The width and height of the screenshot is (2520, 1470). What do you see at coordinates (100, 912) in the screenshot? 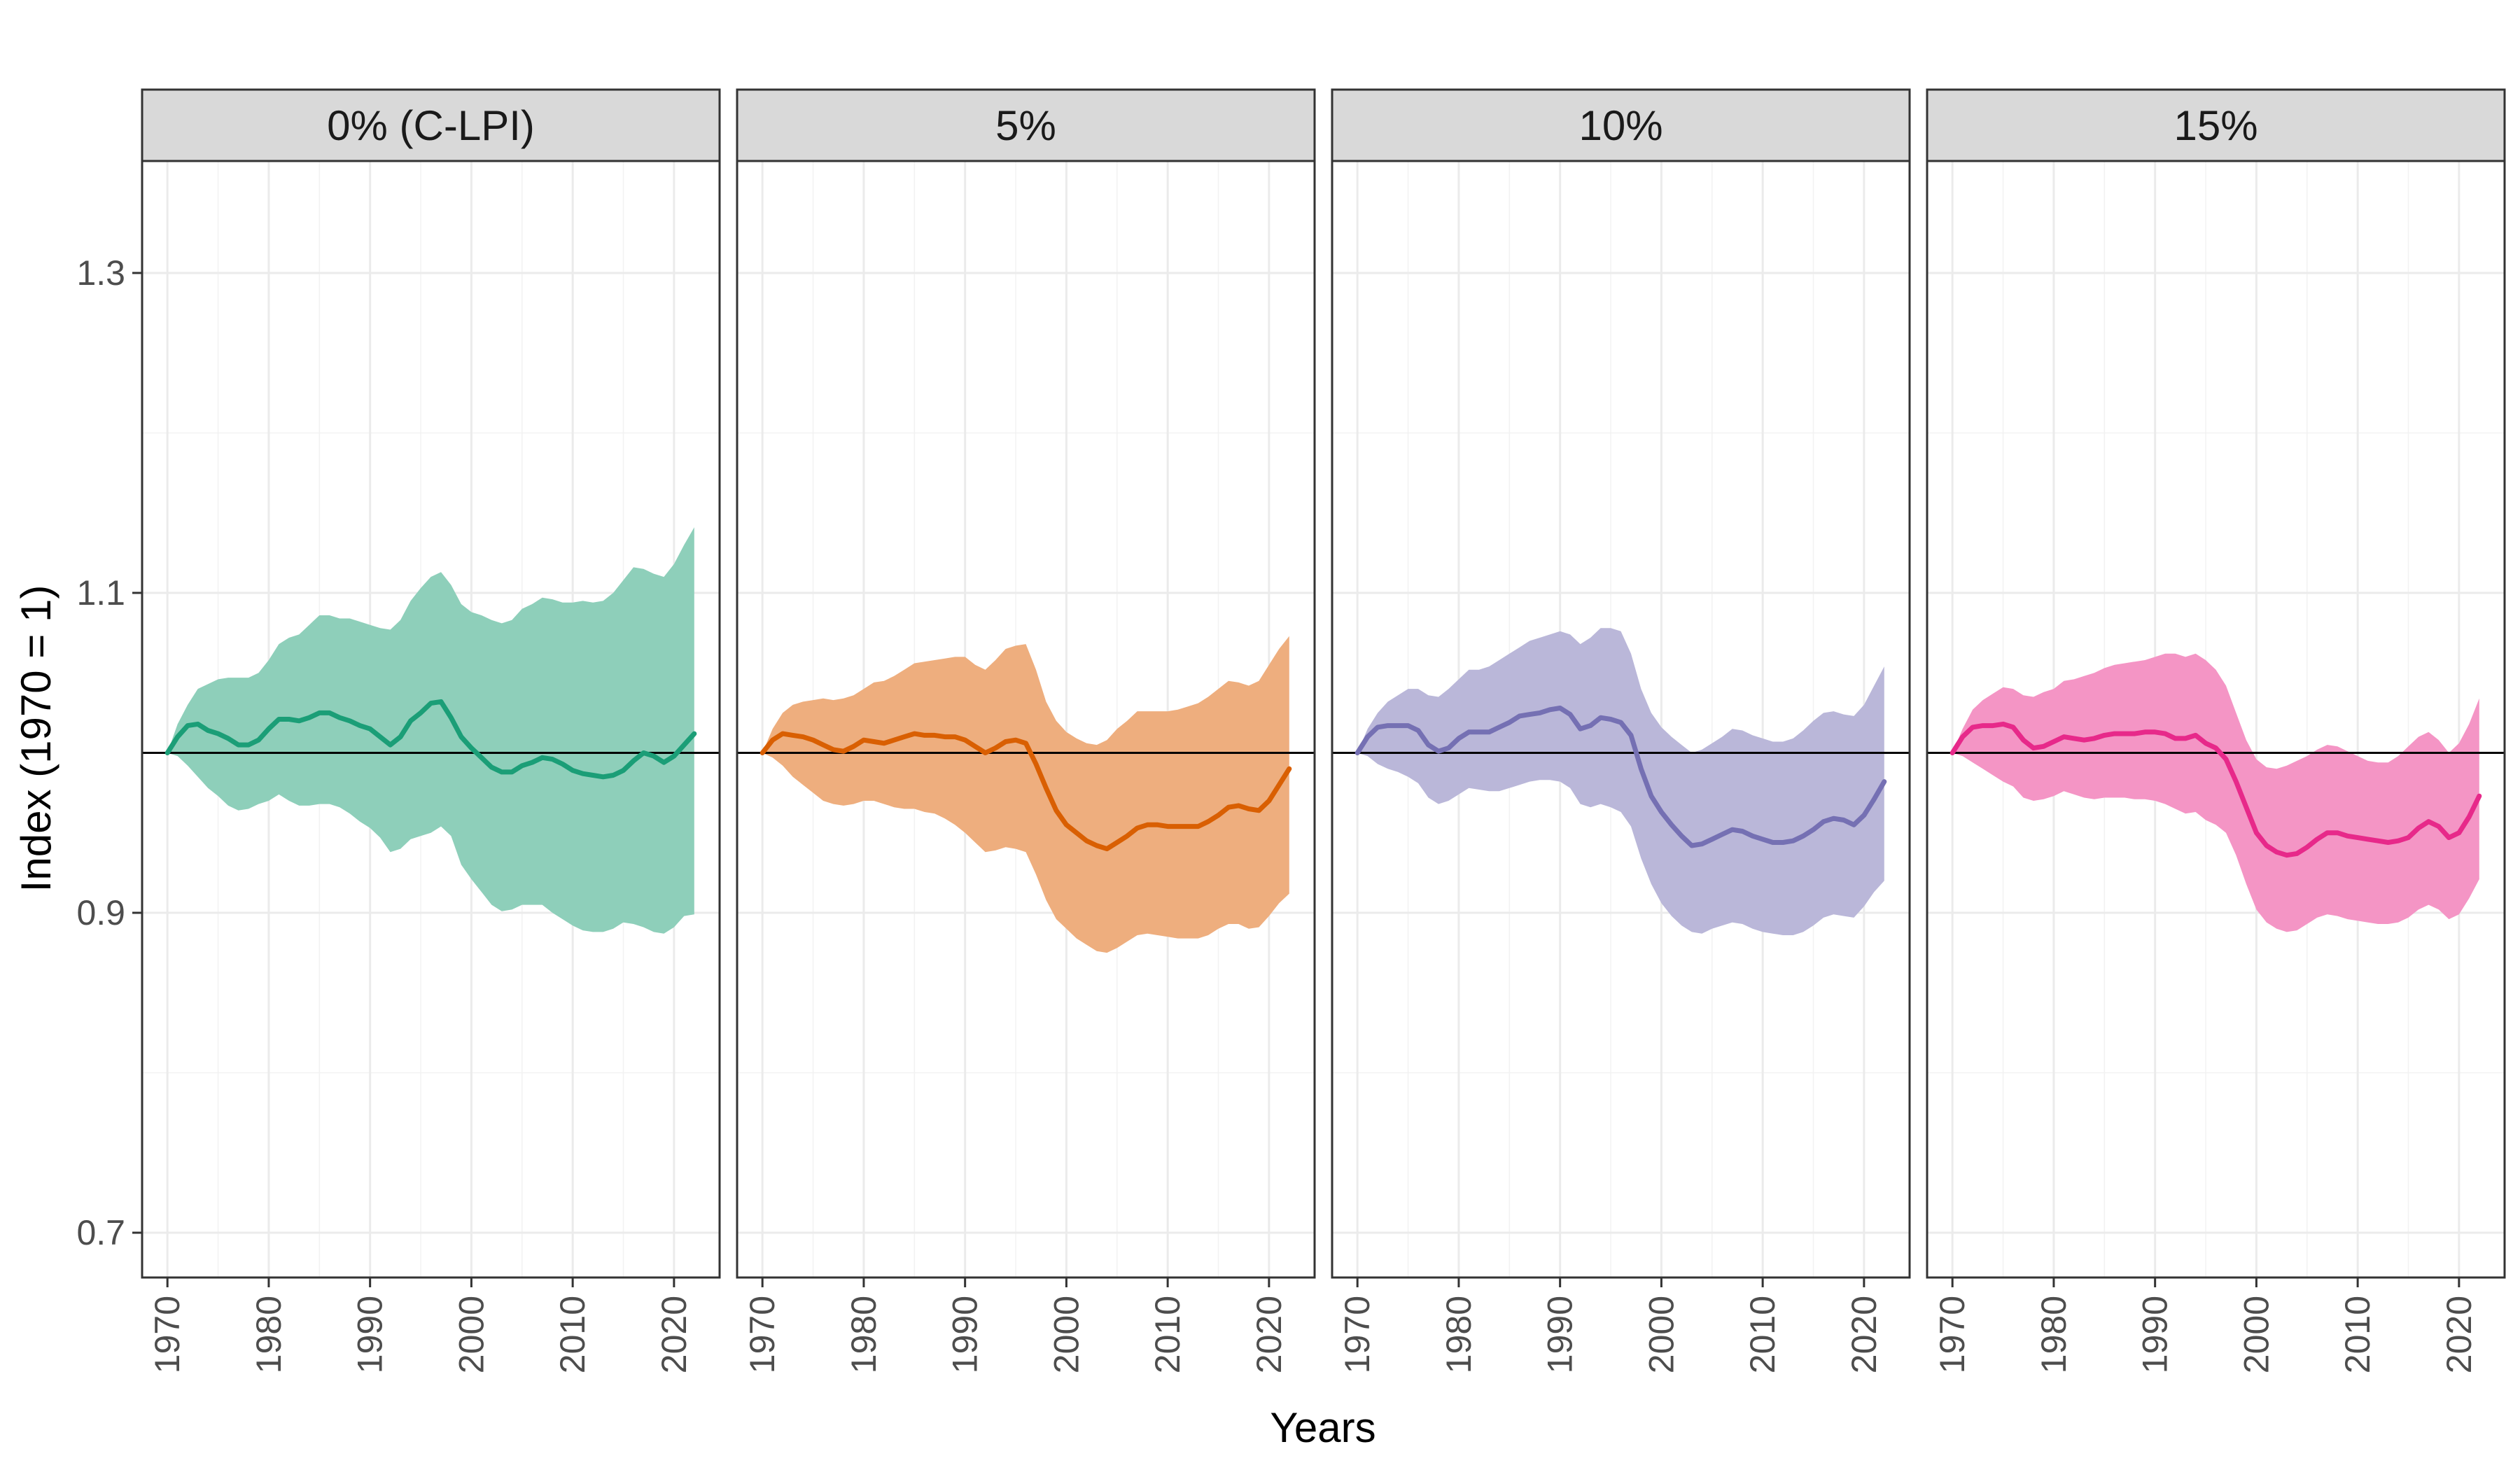
I see `y-tick-label: 0.9` at bounding box center [100, 912].